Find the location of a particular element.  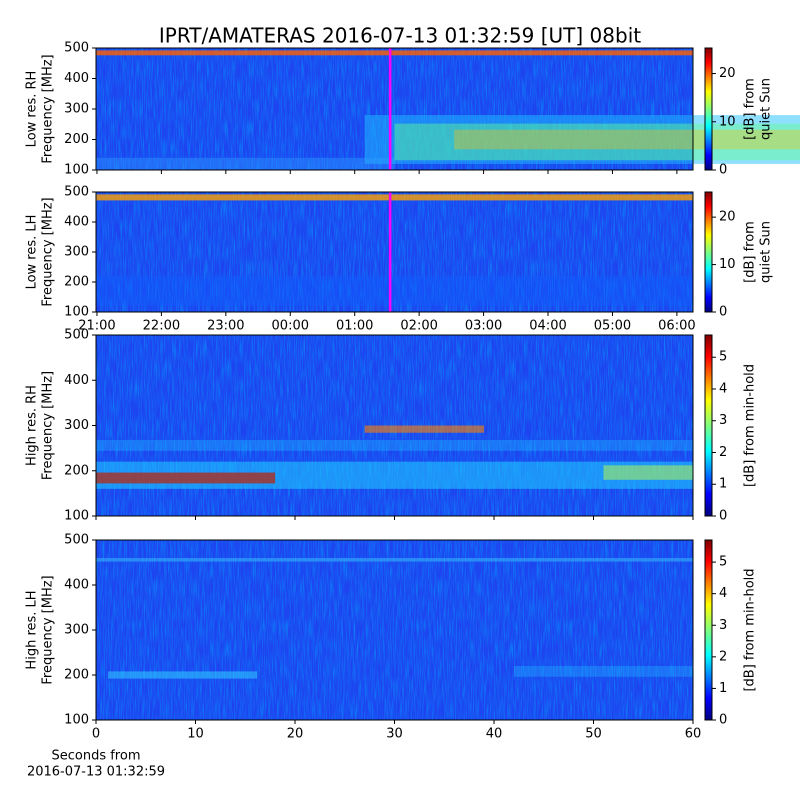

y-axis-label: High res. RH is located at coordinates (32, 425).